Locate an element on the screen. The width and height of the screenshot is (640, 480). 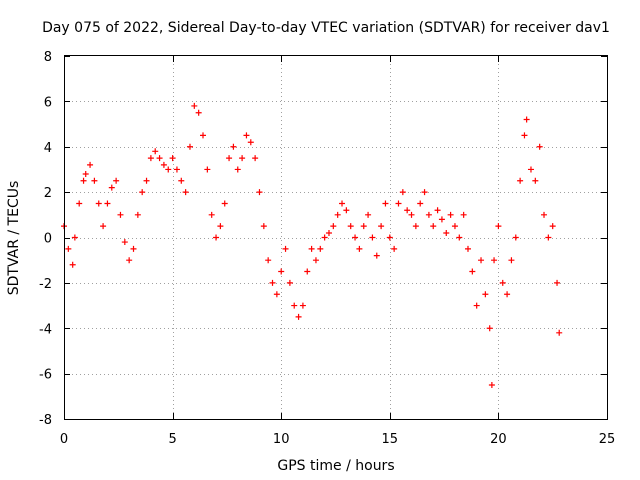
x-tick-label: 20 is located at coordinates (498, 439).